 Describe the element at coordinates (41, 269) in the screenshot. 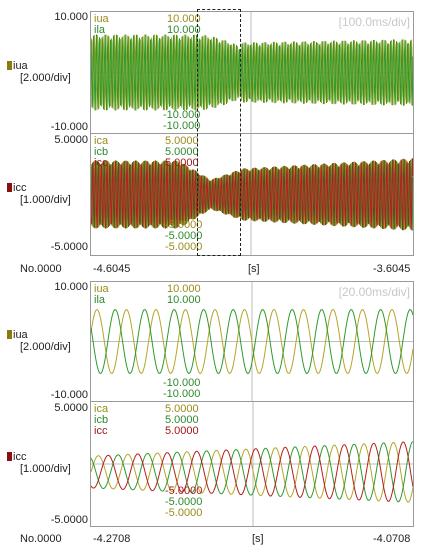

I see `top-record-number: No.0000` at that location.